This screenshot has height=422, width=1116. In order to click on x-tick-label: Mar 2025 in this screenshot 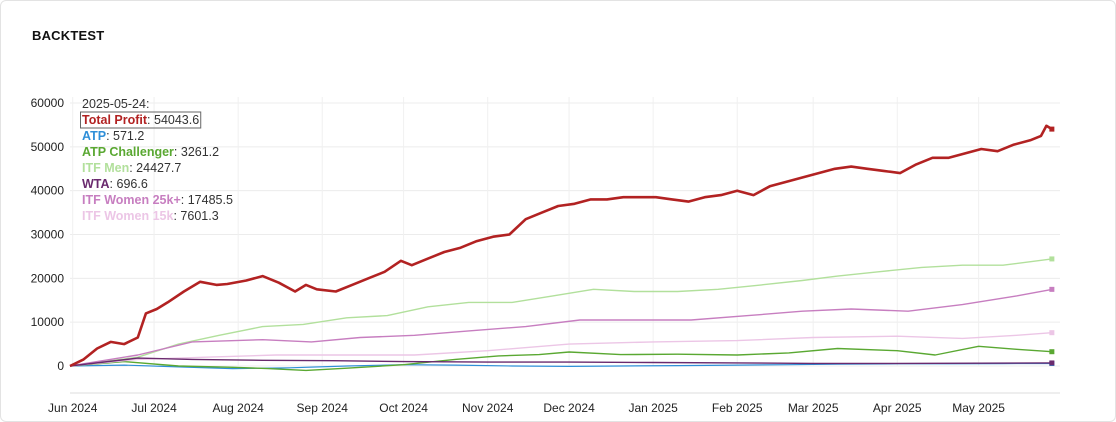, I will do `click(813, 408)`.